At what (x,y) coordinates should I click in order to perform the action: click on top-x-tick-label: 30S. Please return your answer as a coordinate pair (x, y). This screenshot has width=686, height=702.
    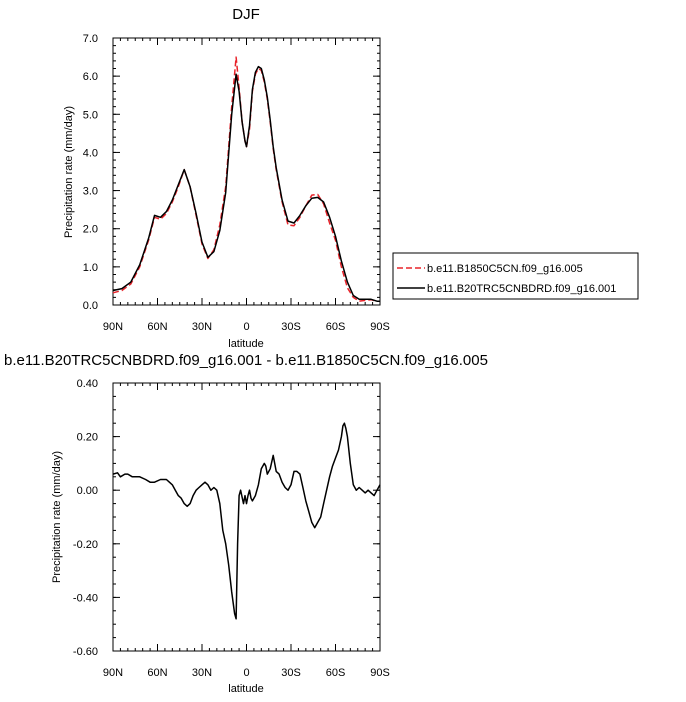
    Looking at the image, I should click on (291, 327).